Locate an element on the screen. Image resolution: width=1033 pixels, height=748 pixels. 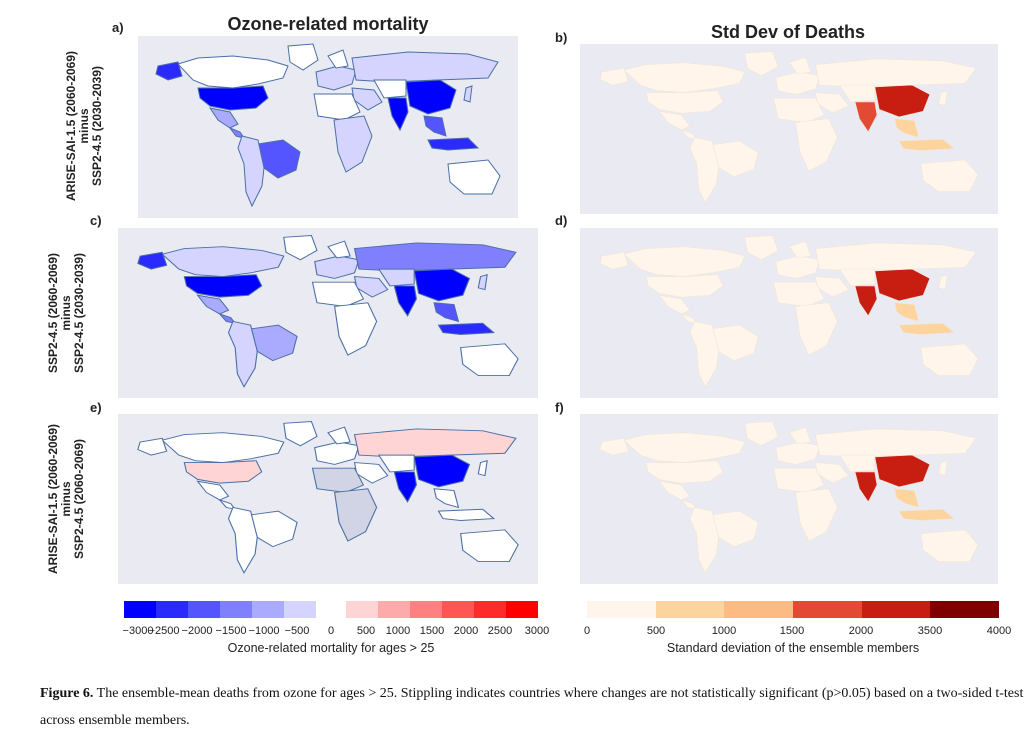
colorbar-tick: 500 is located at coordinates (656, 631).